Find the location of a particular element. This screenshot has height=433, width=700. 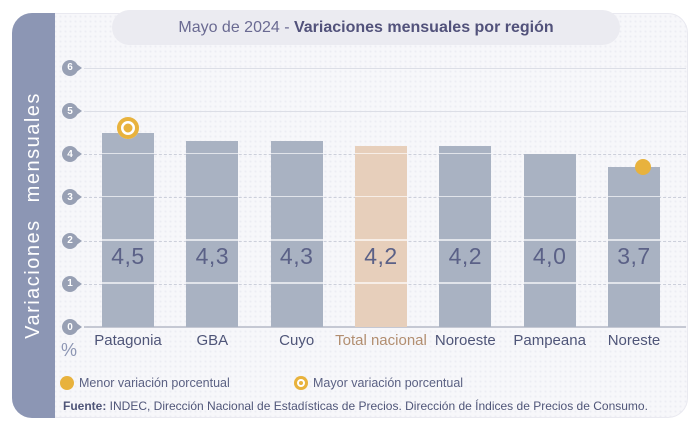

bar-value-label: 3,7 is located at coordinates (634, 256).